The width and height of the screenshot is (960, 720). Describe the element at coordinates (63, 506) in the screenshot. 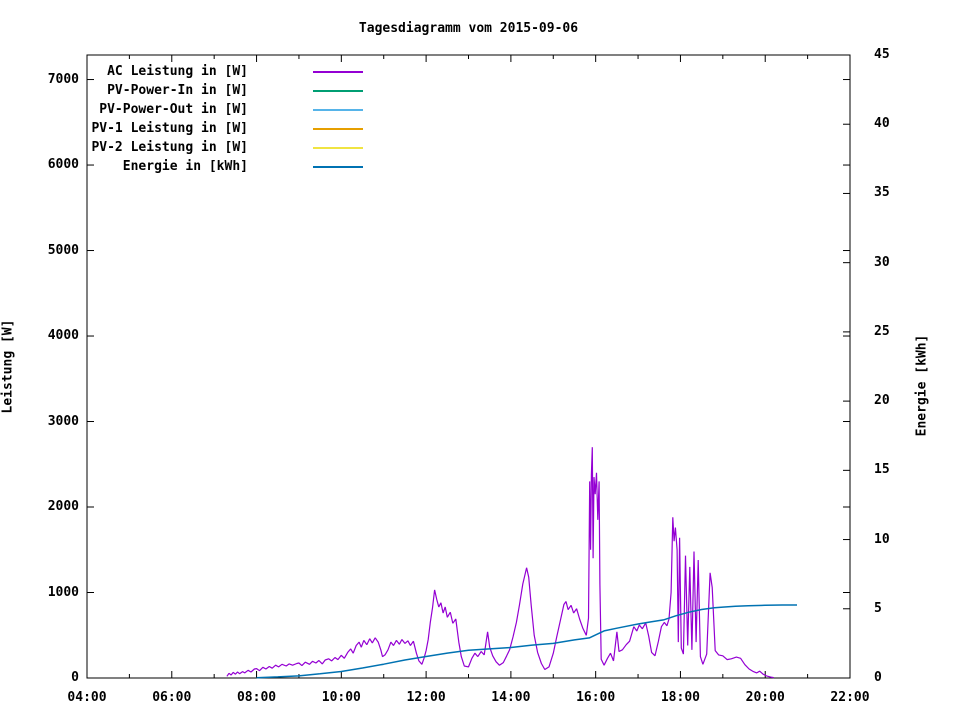

I see `y-left-tick-label: 2000` at that location.